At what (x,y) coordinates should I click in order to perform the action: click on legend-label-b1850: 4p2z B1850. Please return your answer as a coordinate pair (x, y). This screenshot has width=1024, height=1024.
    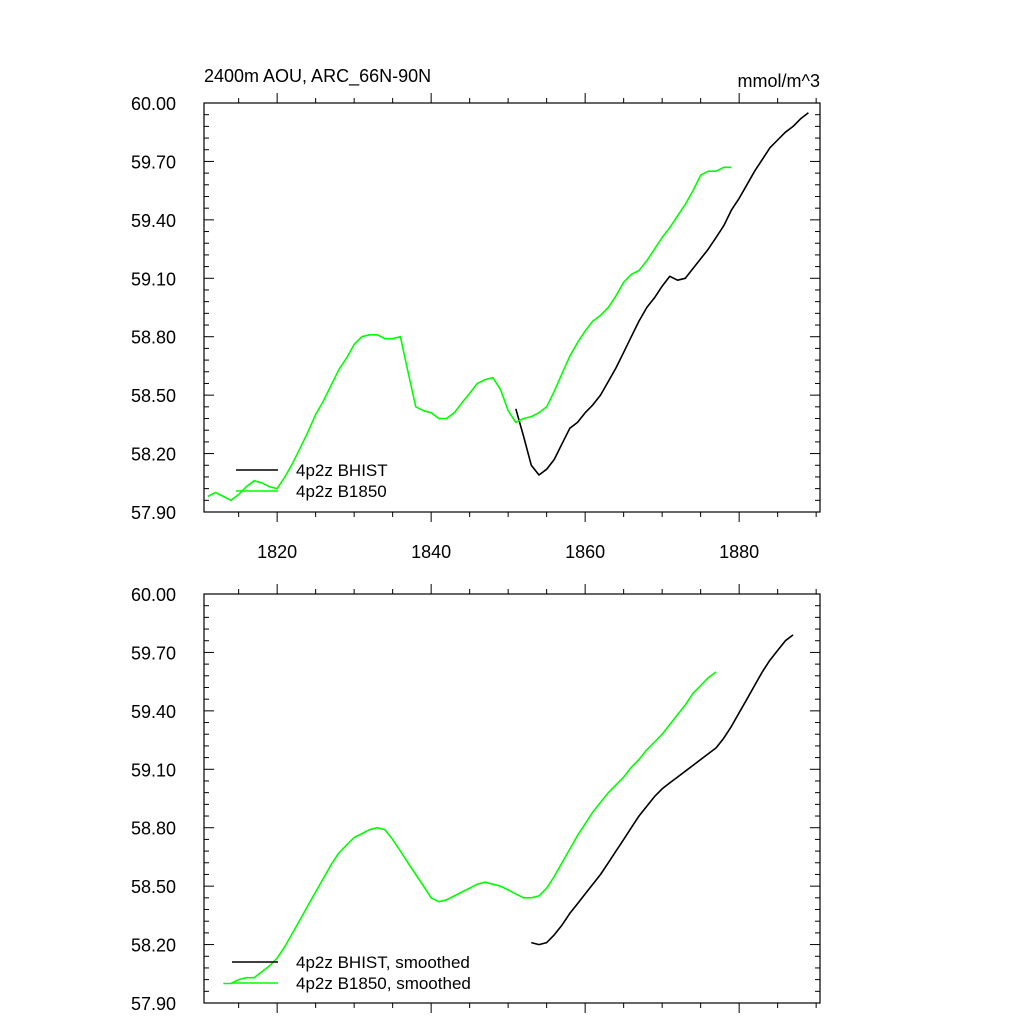
    Looking at the image, I should click on (341, 491).